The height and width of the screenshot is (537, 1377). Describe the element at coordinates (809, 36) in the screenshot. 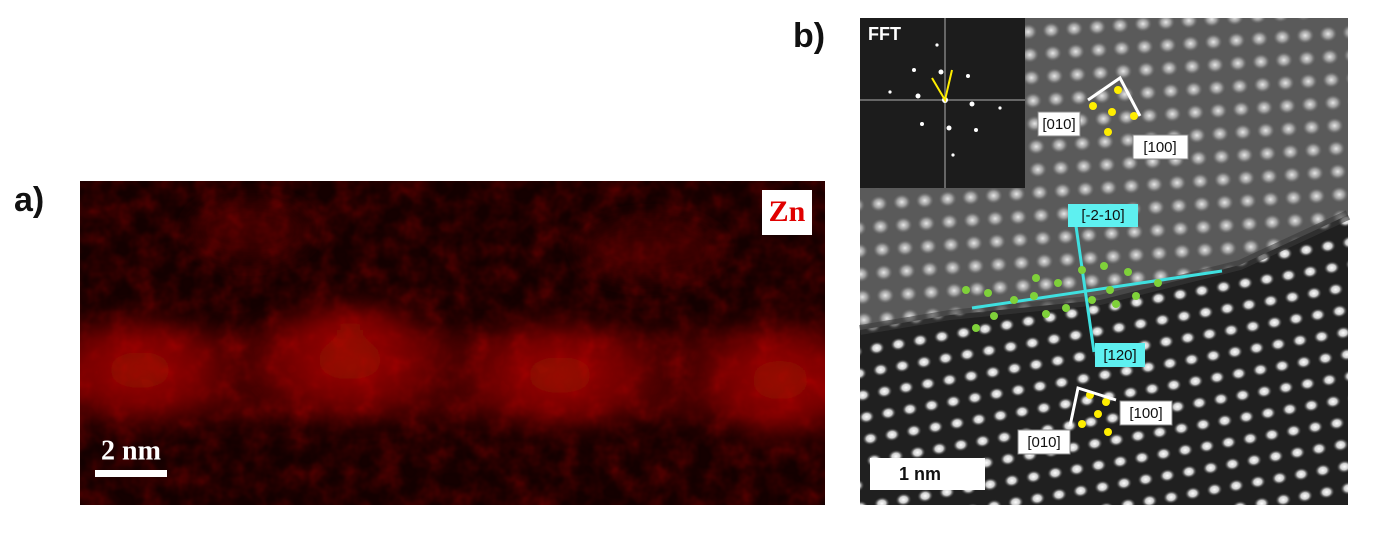

I see `panel-label: b)` at that location.